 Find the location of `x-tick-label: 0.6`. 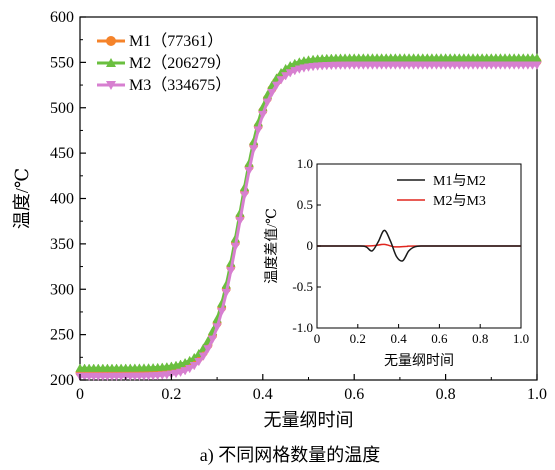

x-tick-label: 0.6 is located at coordinates (354, 394).